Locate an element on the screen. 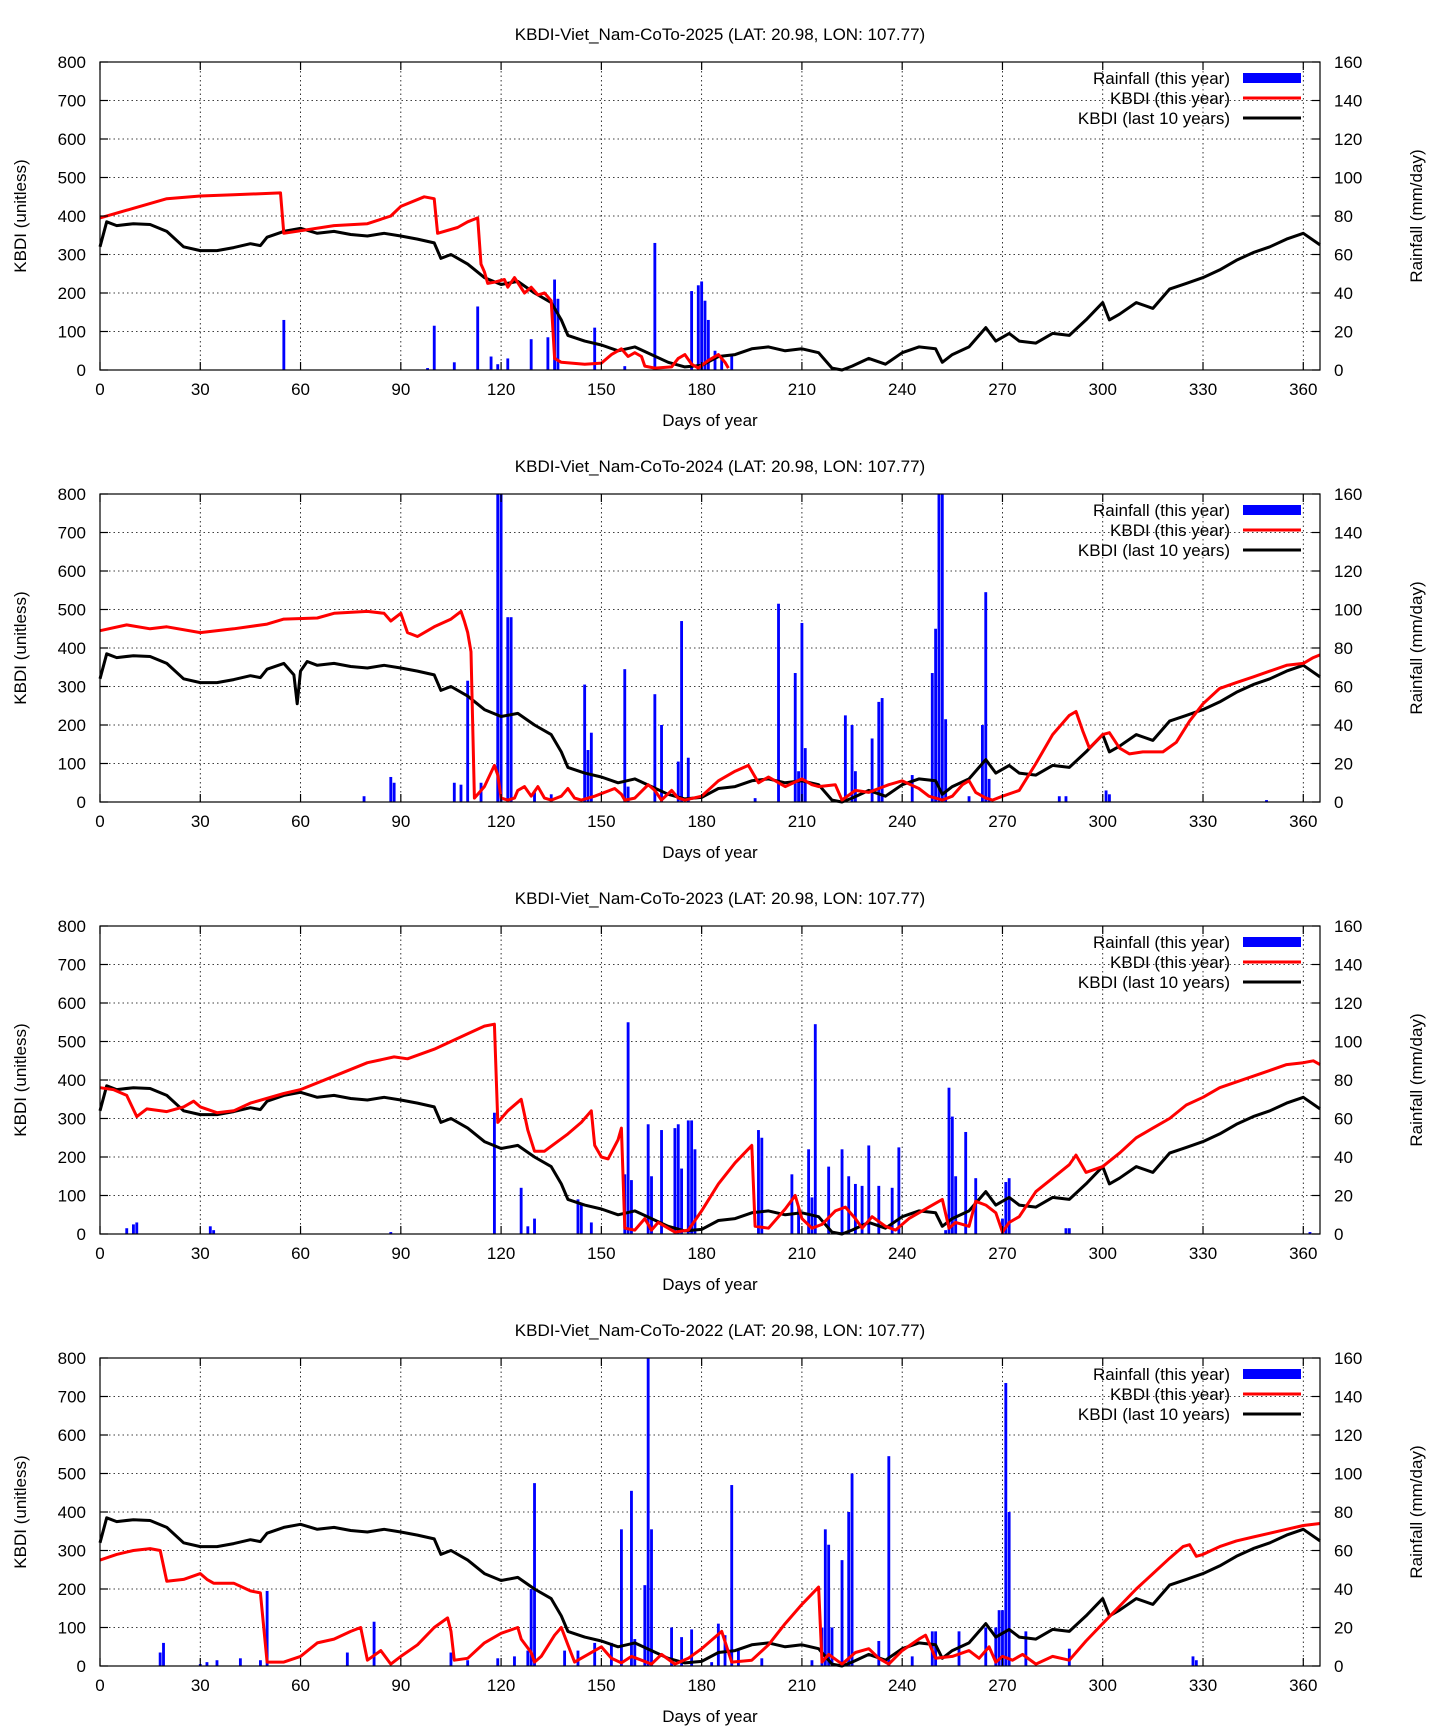 The image size is (1440, 1728). x-tick-label: 60 is located at coordinates (300, 389).